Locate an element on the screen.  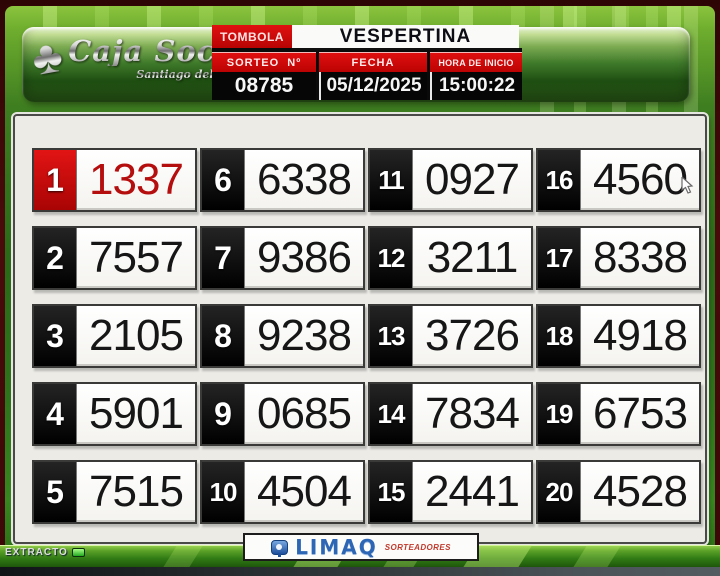
result-position: 5 is located at coordinates (55, 492).